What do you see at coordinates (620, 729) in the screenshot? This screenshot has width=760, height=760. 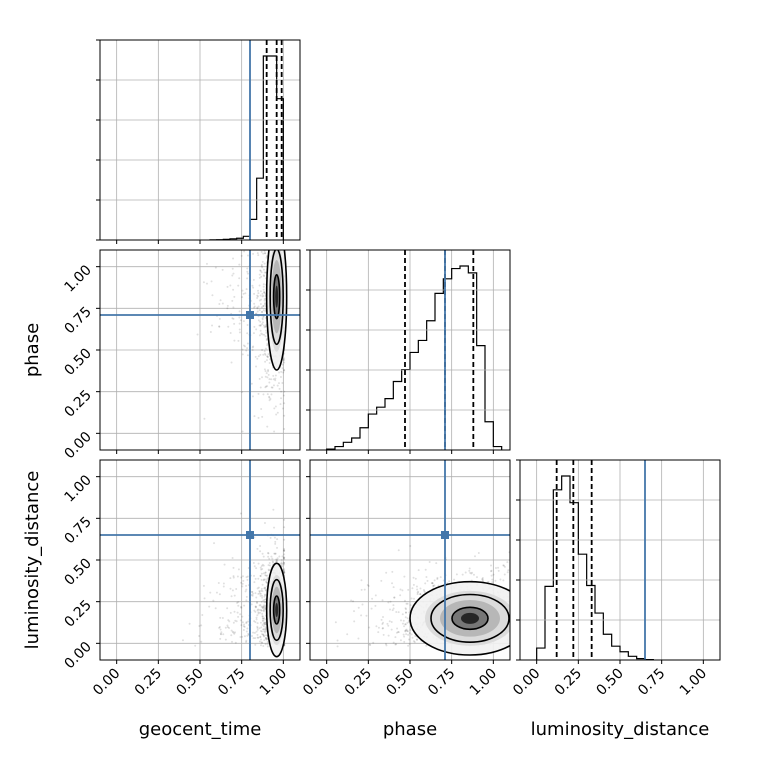 I see `x-axis-label: luminosity_distance` at bounding box center [620, 729].